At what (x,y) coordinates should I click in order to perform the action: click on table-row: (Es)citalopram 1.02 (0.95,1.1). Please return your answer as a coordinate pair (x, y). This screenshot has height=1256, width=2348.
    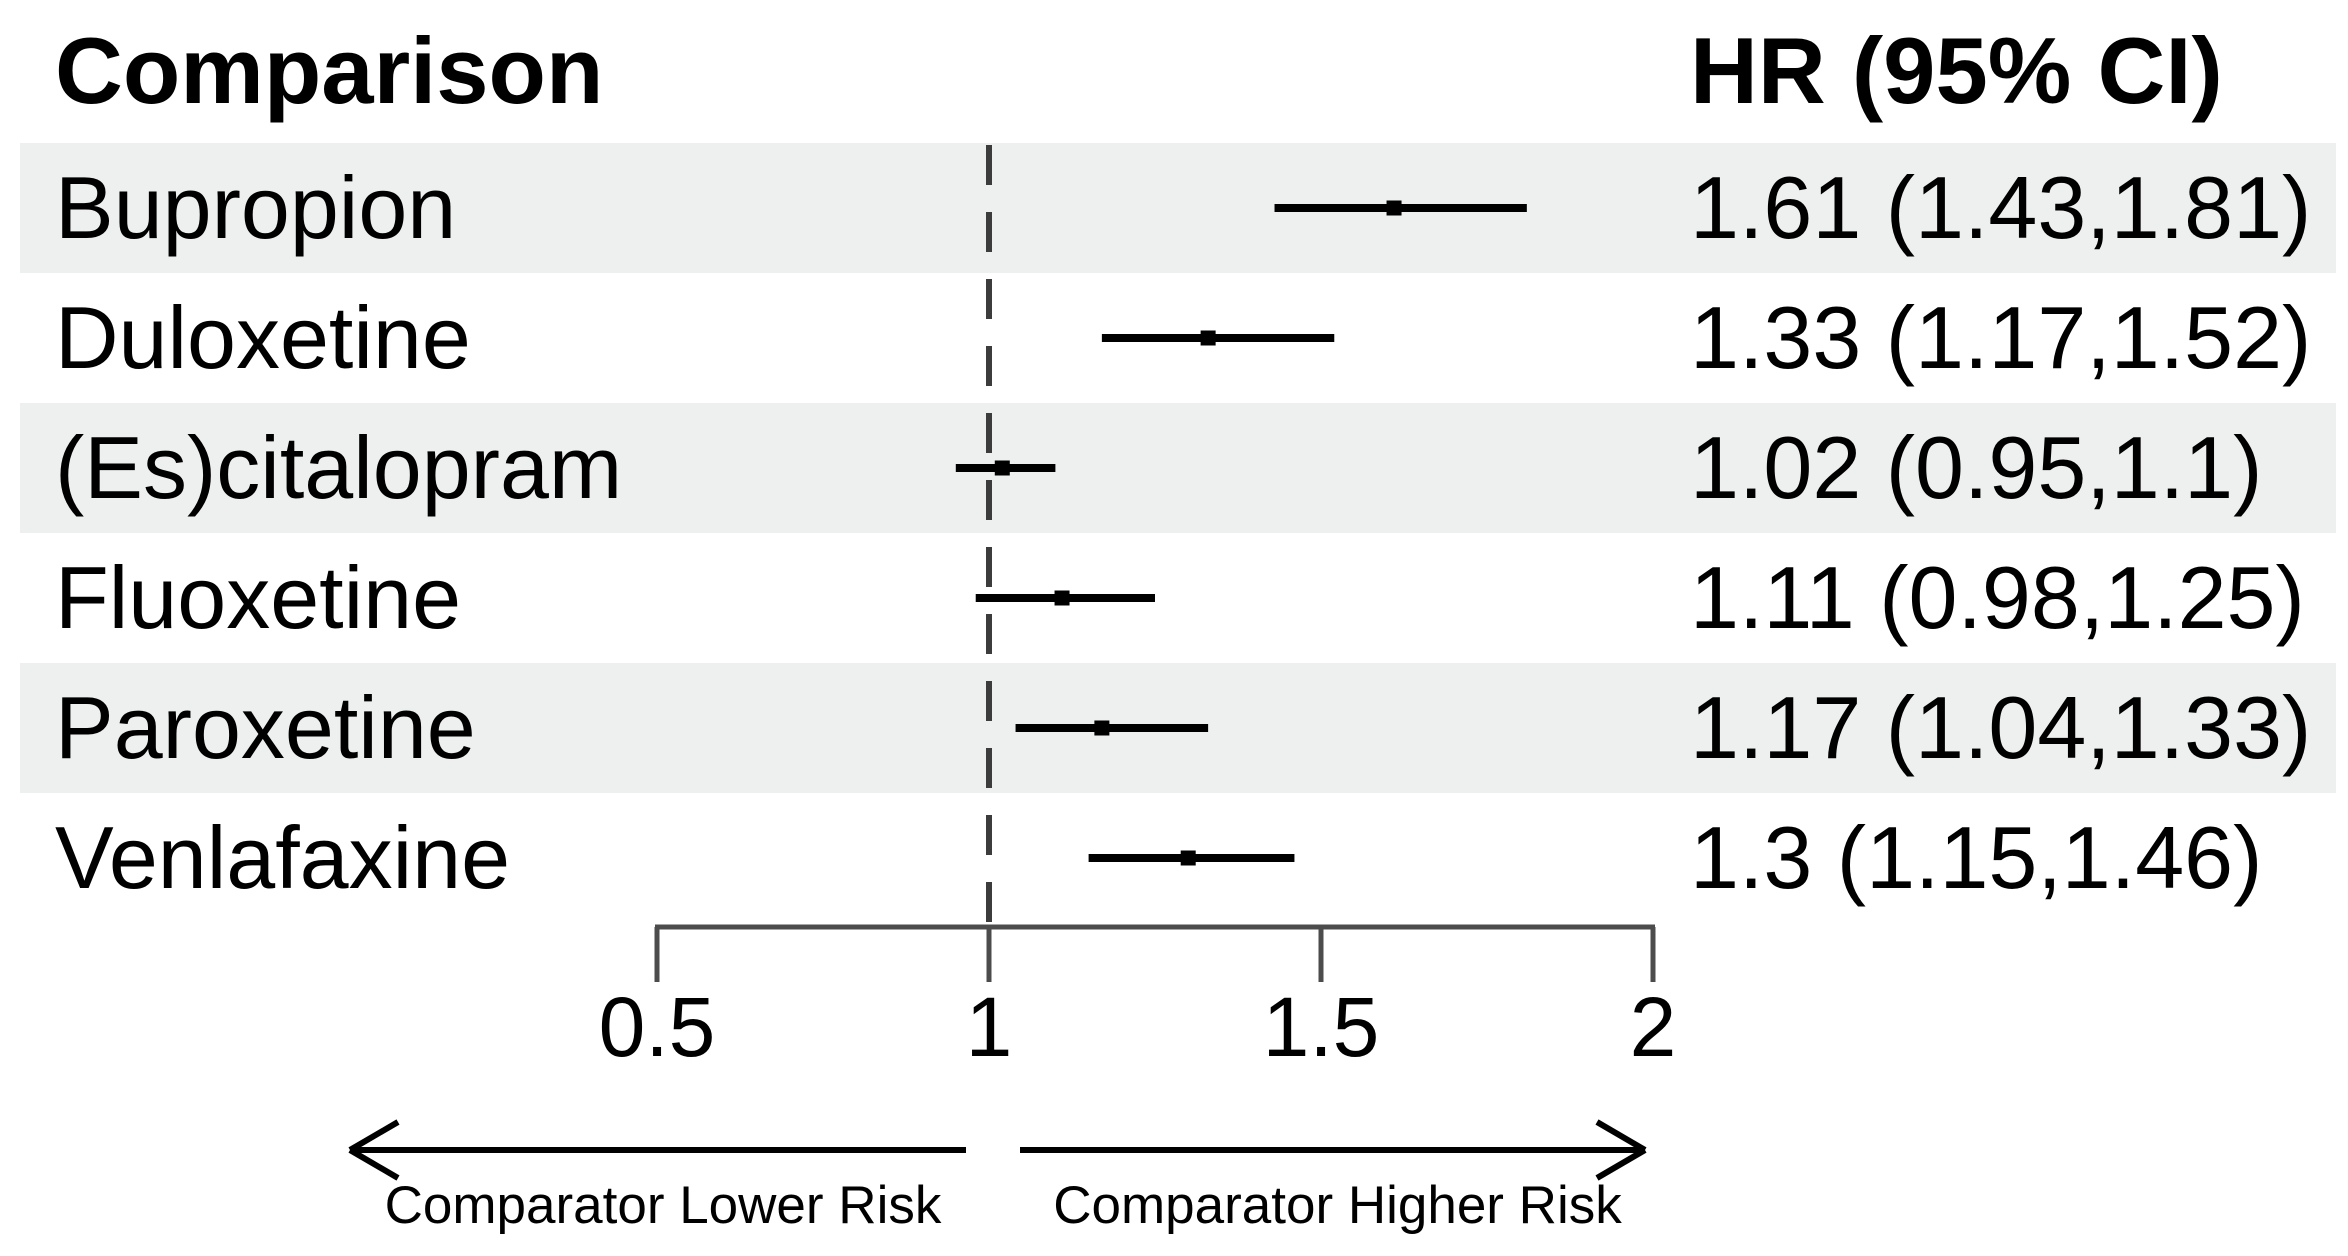
    Looking at the image, I should click on (1174, 468).